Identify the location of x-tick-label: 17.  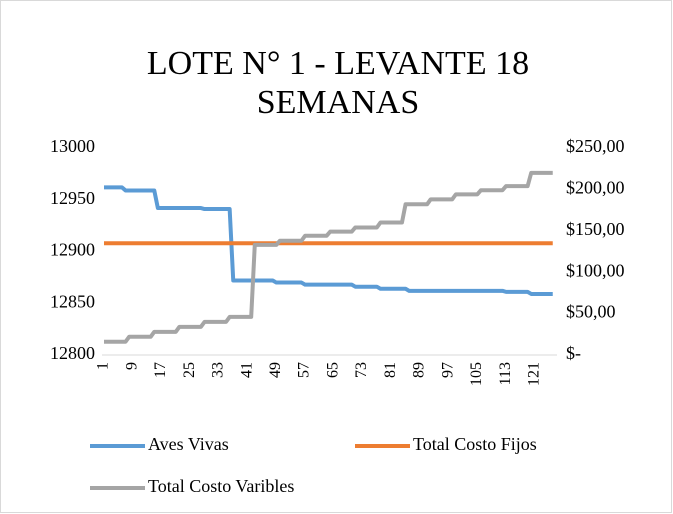
(160, 370).